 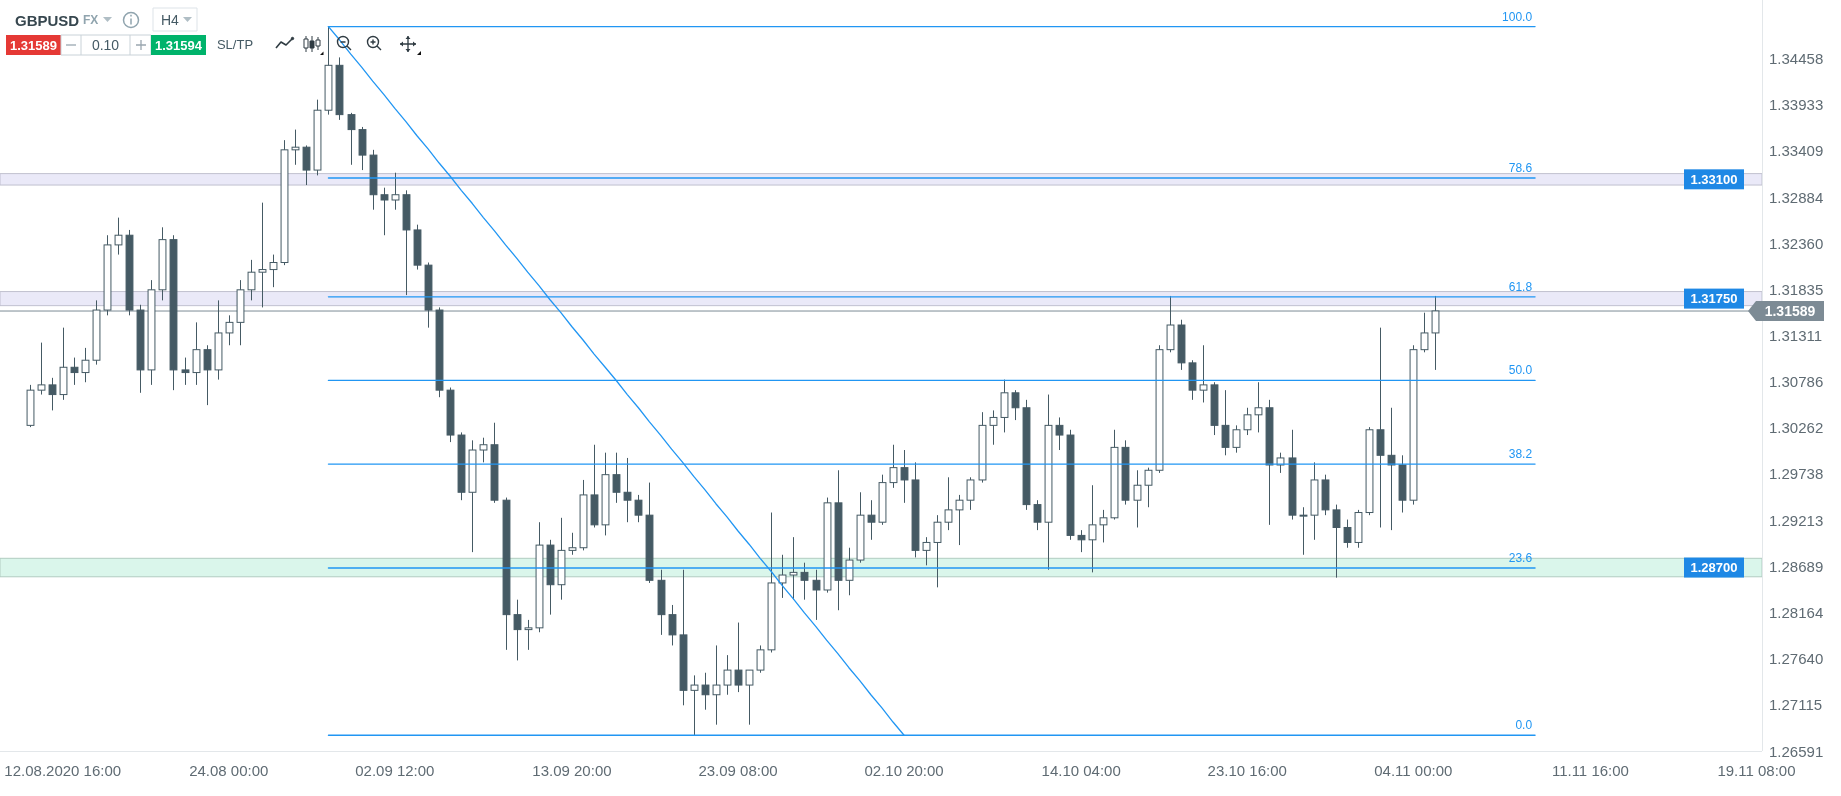 I want to click on y-tick-label: 1.29738, so click(x=1796, y=474).